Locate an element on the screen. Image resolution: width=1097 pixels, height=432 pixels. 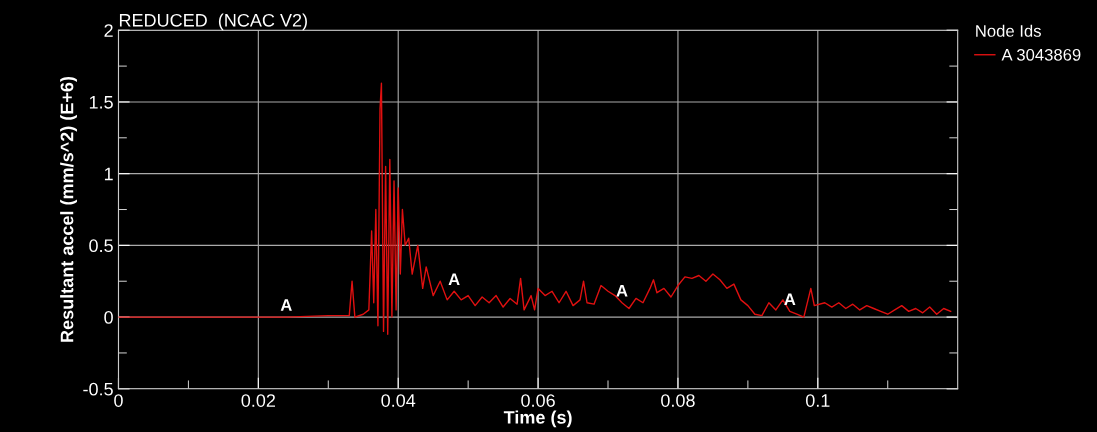
y-tick-label: 0.5 is located at coordinates (101, 246).